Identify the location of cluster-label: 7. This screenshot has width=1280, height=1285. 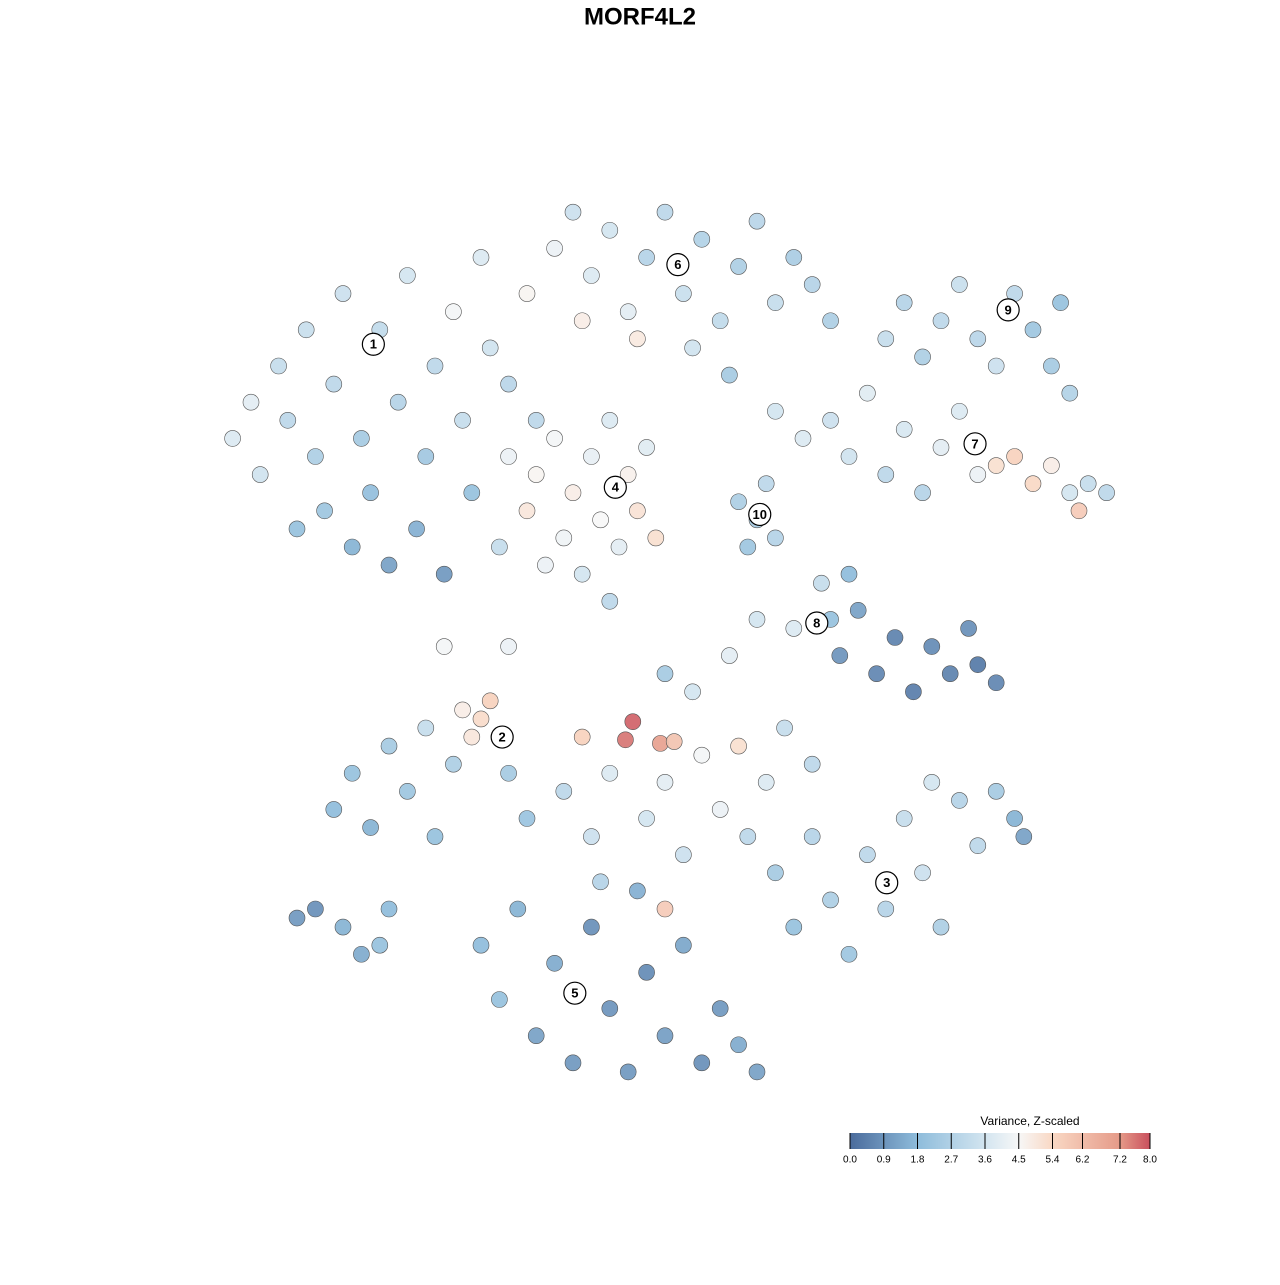
(974, 443).